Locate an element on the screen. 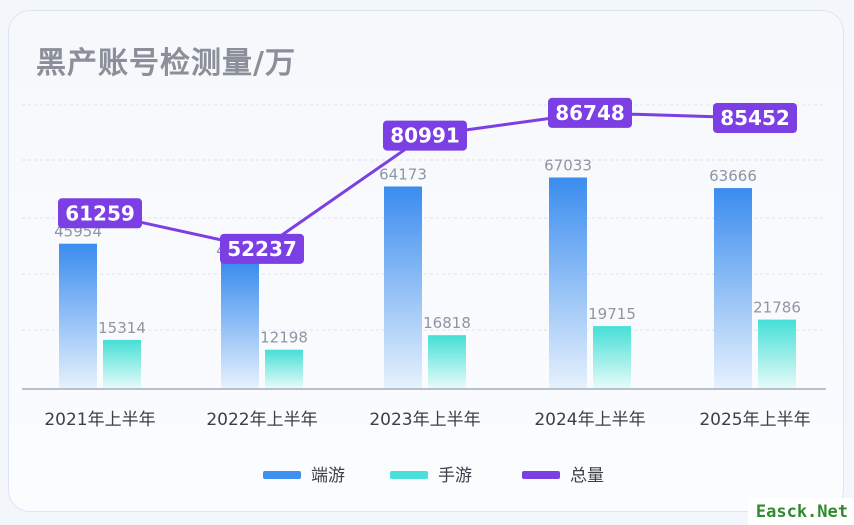 The width and height of the screenshot is (854, 525). x-tick-label: 2024年上半年 is located at coordinates (589, 420).